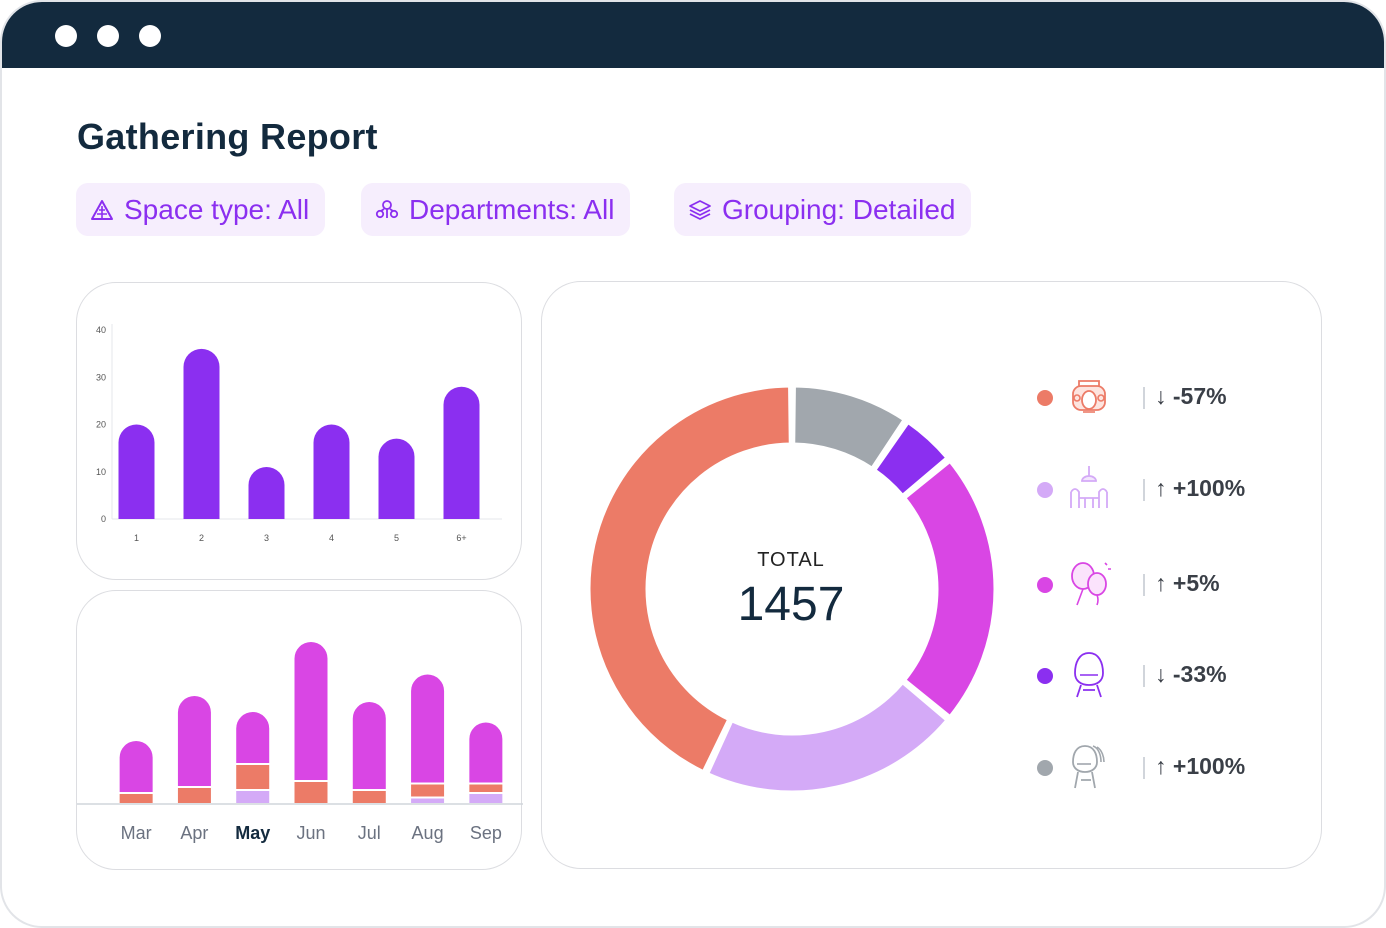 The image size is (1386, 928). What do you see at coordinates (369, 833) in the screenshot?
I see `month-label: Jul` at bounding box center [369, 833].